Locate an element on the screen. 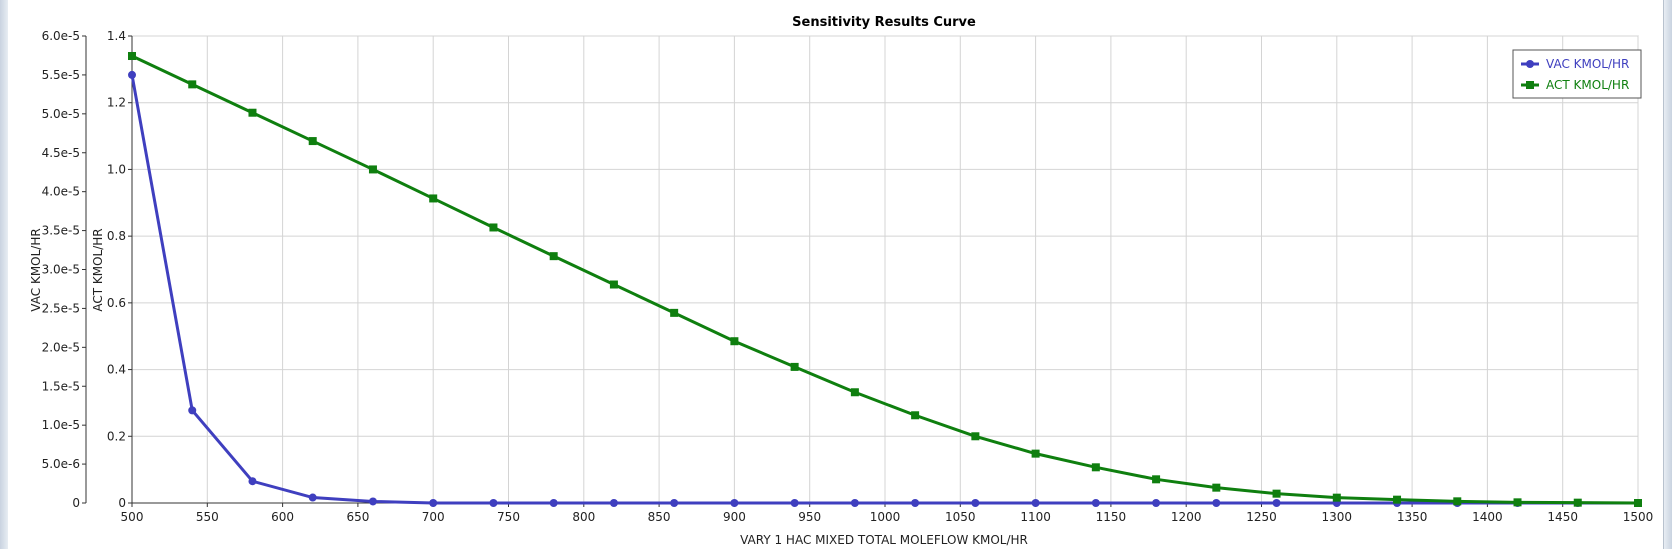  legend-box is located at coordinates (1577, 74).